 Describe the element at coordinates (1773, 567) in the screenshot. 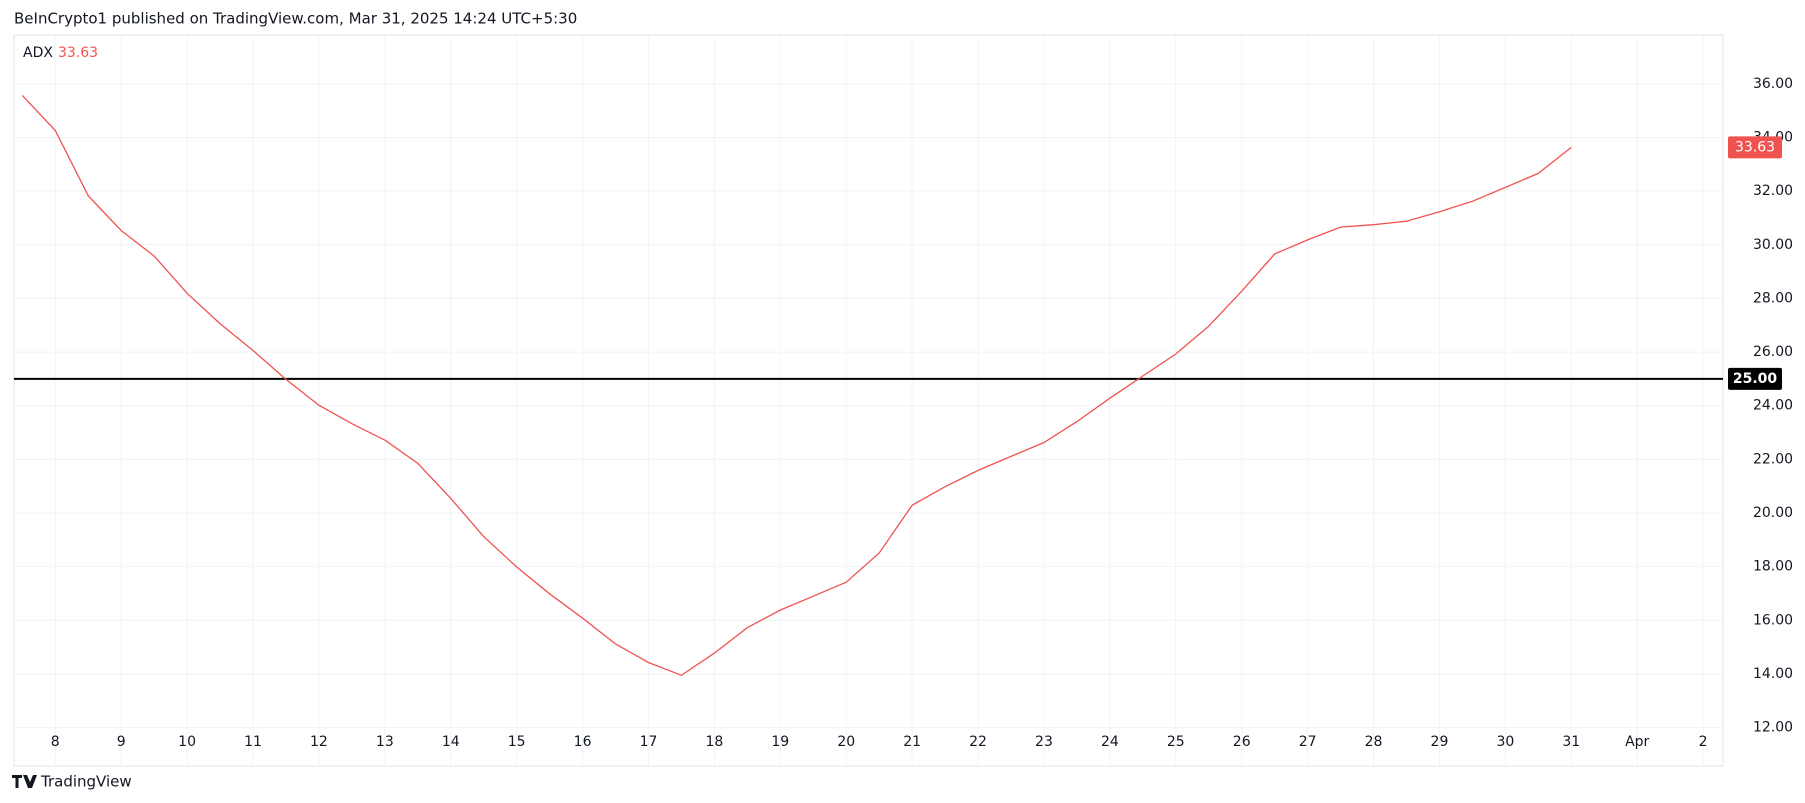

I see `y-tick-label: 18.00` at that location.